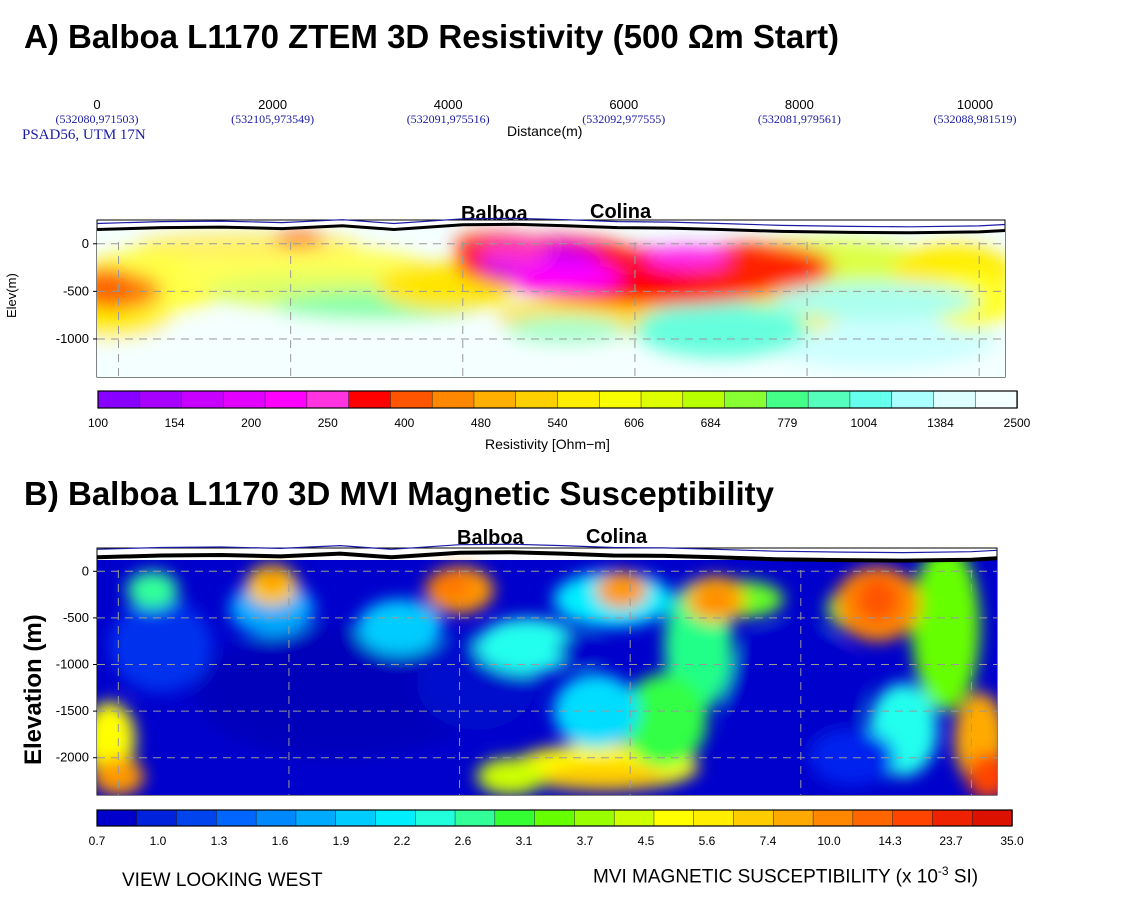 Image resolution: width=1133 pixels, height=910 pixels. What do you see at coordinates (98, 423) in the screenshot?
I see `colorbar-tick-label: 100` at bounding box center [98, 423].